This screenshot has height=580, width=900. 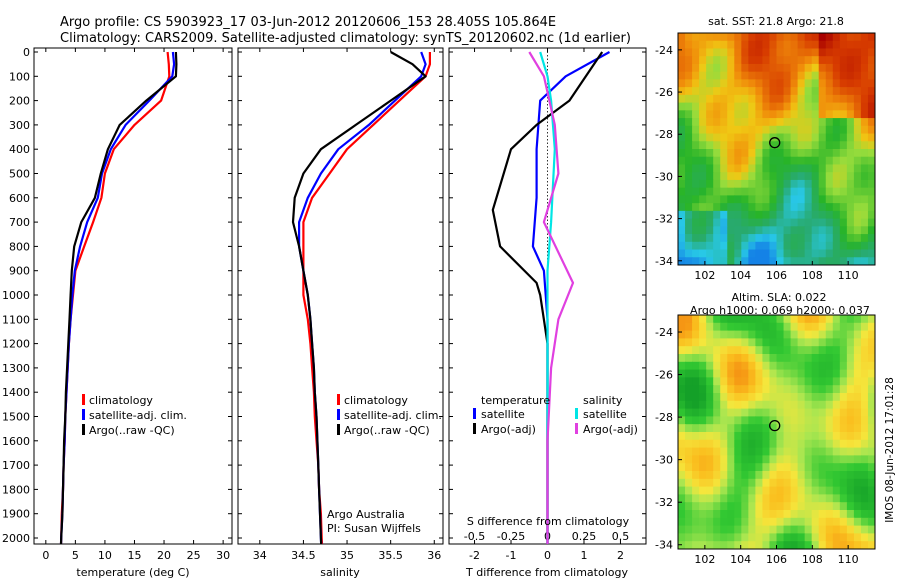 What do you see at coordinates (118, 297) in the screenshot?
I see `temperature-series-argo-raw-qc-` at bounding box center [118, 297].